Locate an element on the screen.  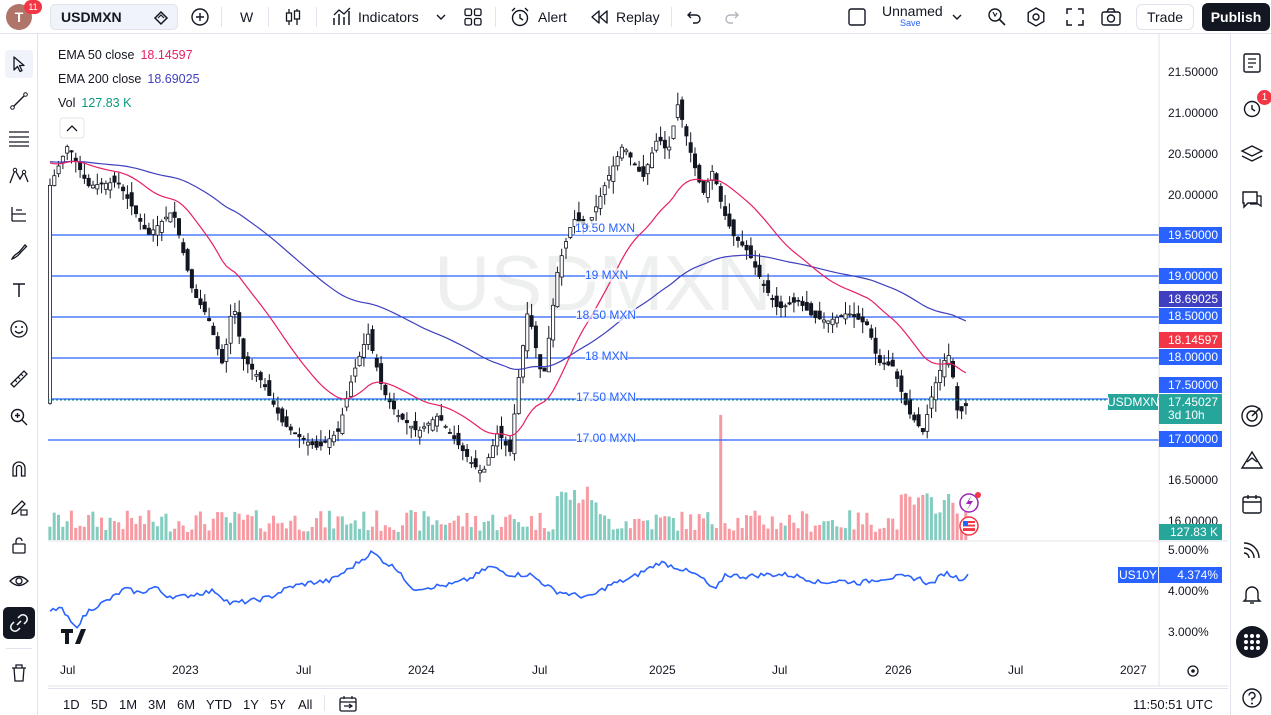
ruler-icon is located at coordinates (19, 379).